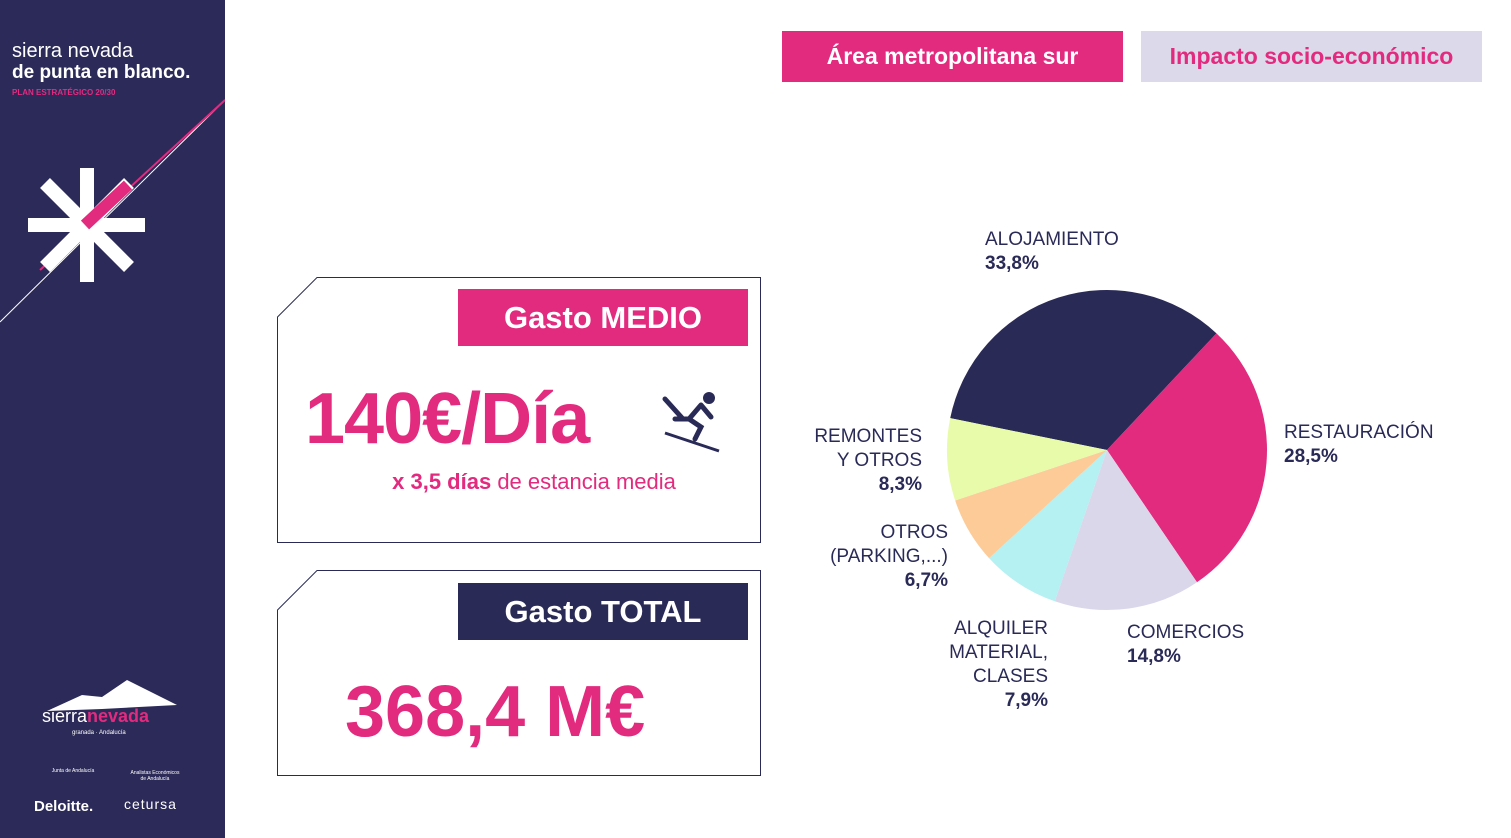 The width and height of the screenshot is (1511, 838). What do you see at coordinates (118, 716) in the screenshot?
I see `logo-nevada: nevada` at bounding box center [118, 716].